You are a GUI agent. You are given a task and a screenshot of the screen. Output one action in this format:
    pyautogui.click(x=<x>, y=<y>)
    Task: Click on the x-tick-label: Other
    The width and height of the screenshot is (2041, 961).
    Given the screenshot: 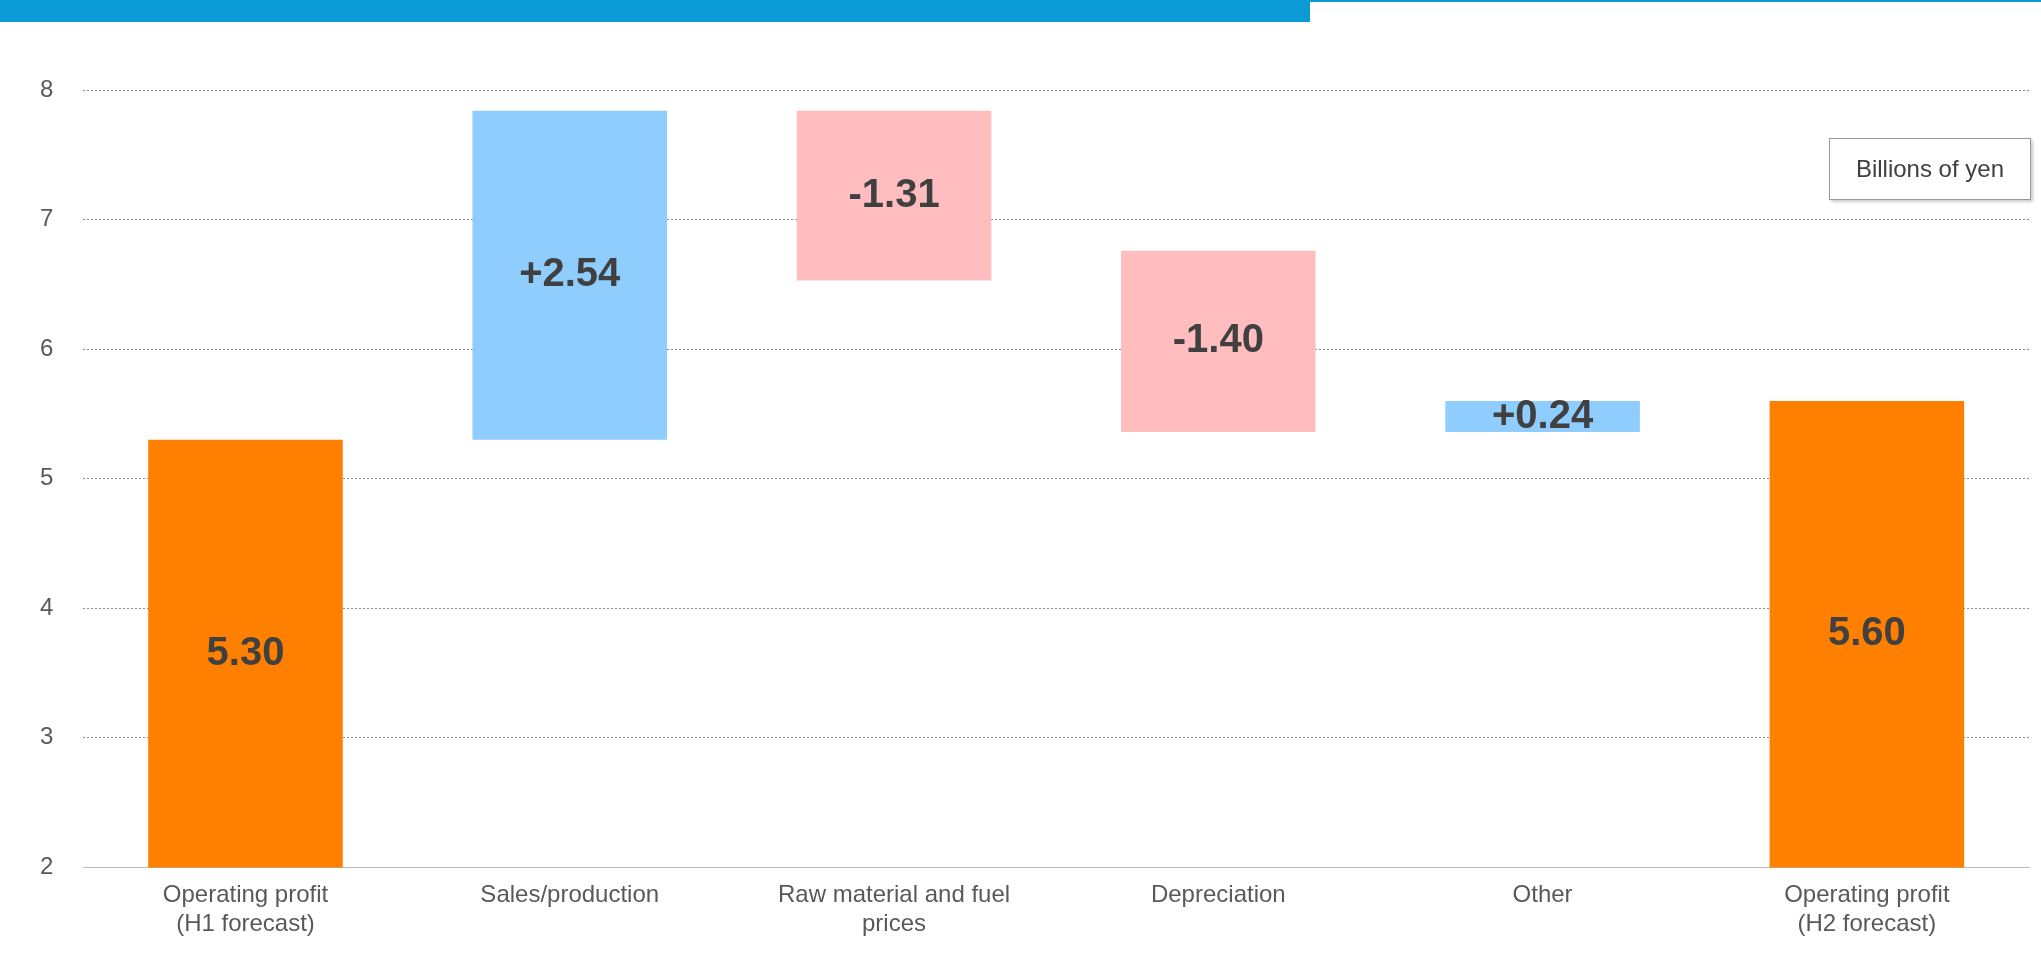 What is the action you would take?
    pyautogui.click(x=1542, y=894)
    